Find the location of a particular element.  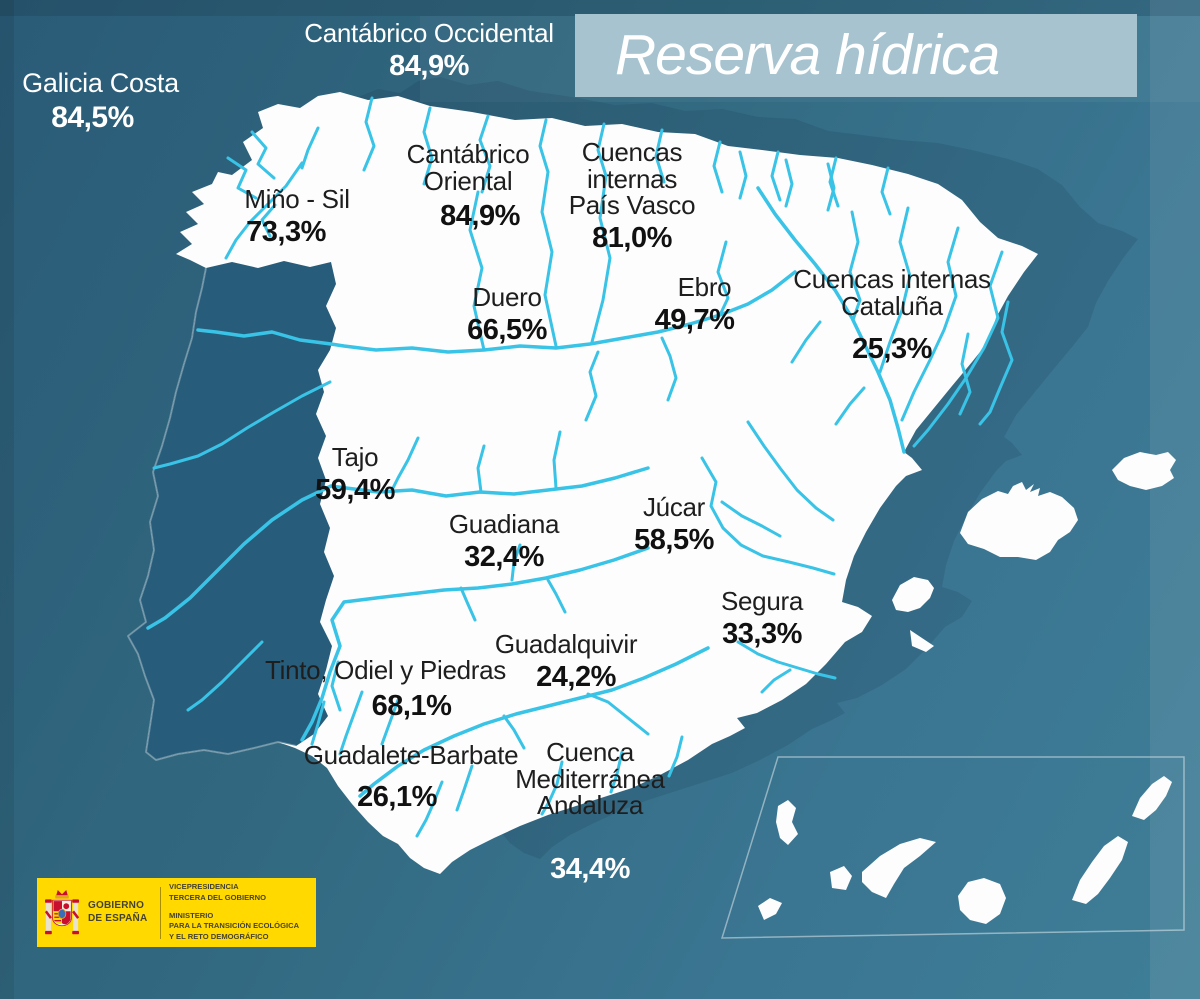

el-hierro-island is located at coordinates (770, 909).